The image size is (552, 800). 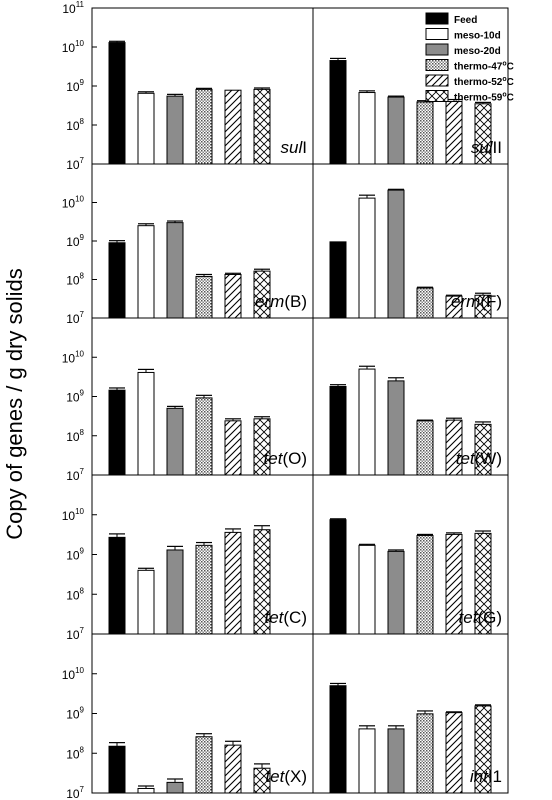 What do you see at coordinates (484, 82) in the screenshot?
I see `legend-label: thermo-52oC` at bounding box center [484, 82].